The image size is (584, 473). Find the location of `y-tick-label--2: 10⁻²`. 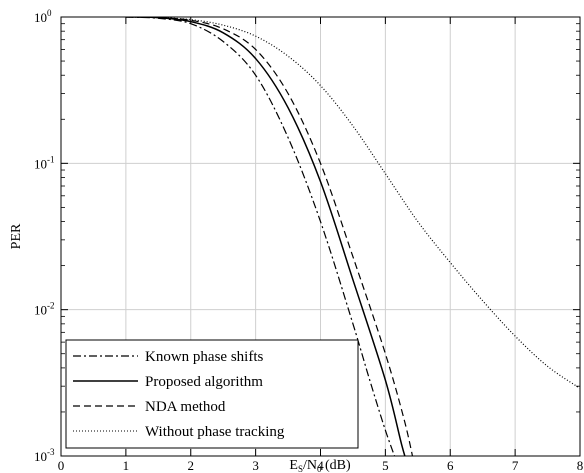

y-tick-label--2: 10⁻² is located at coordinates (44, 309).